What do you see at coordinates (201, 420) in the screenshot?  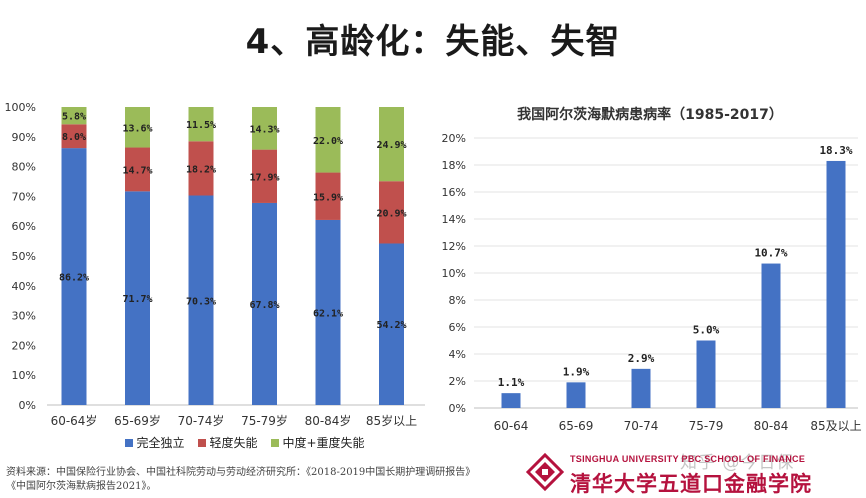 I see `x-category-label: 70-74岁` at bounding box center [201, 420].